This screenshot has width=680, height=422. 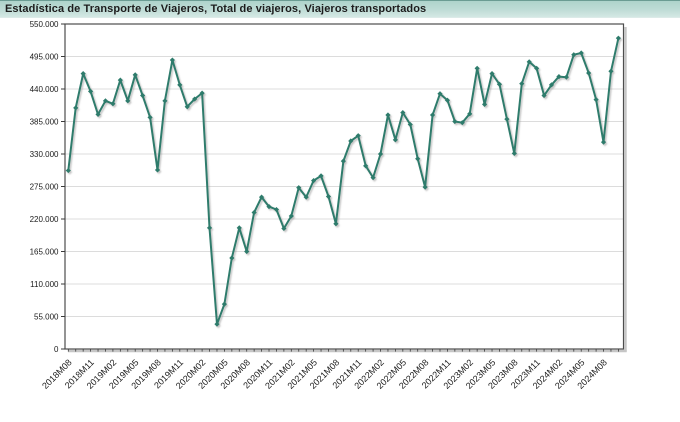 I want to click on y-tick-label: 550.000, so click(x=44, y=24).